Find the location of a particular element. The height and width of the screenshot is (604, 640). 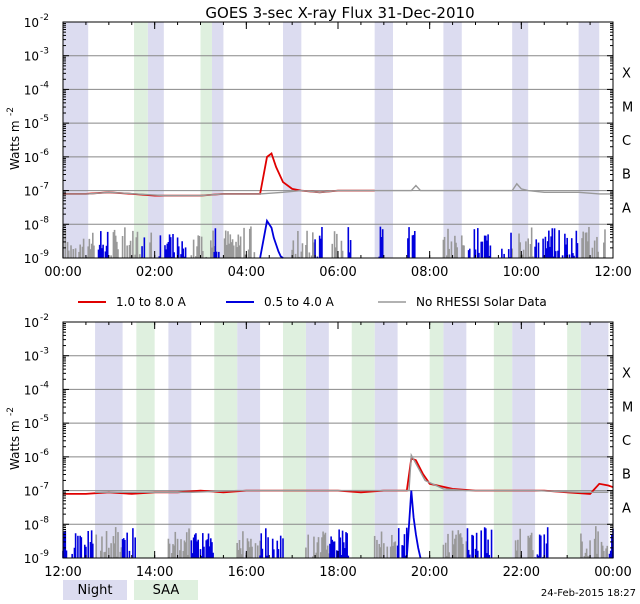

shading-label: Night is located at coordinates (95, 590).